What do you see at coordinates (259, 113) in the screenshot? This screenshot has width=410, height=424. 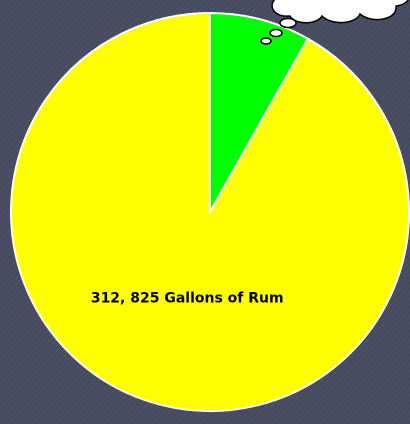 I see `pie-slice` at bounding box center [259, 113].